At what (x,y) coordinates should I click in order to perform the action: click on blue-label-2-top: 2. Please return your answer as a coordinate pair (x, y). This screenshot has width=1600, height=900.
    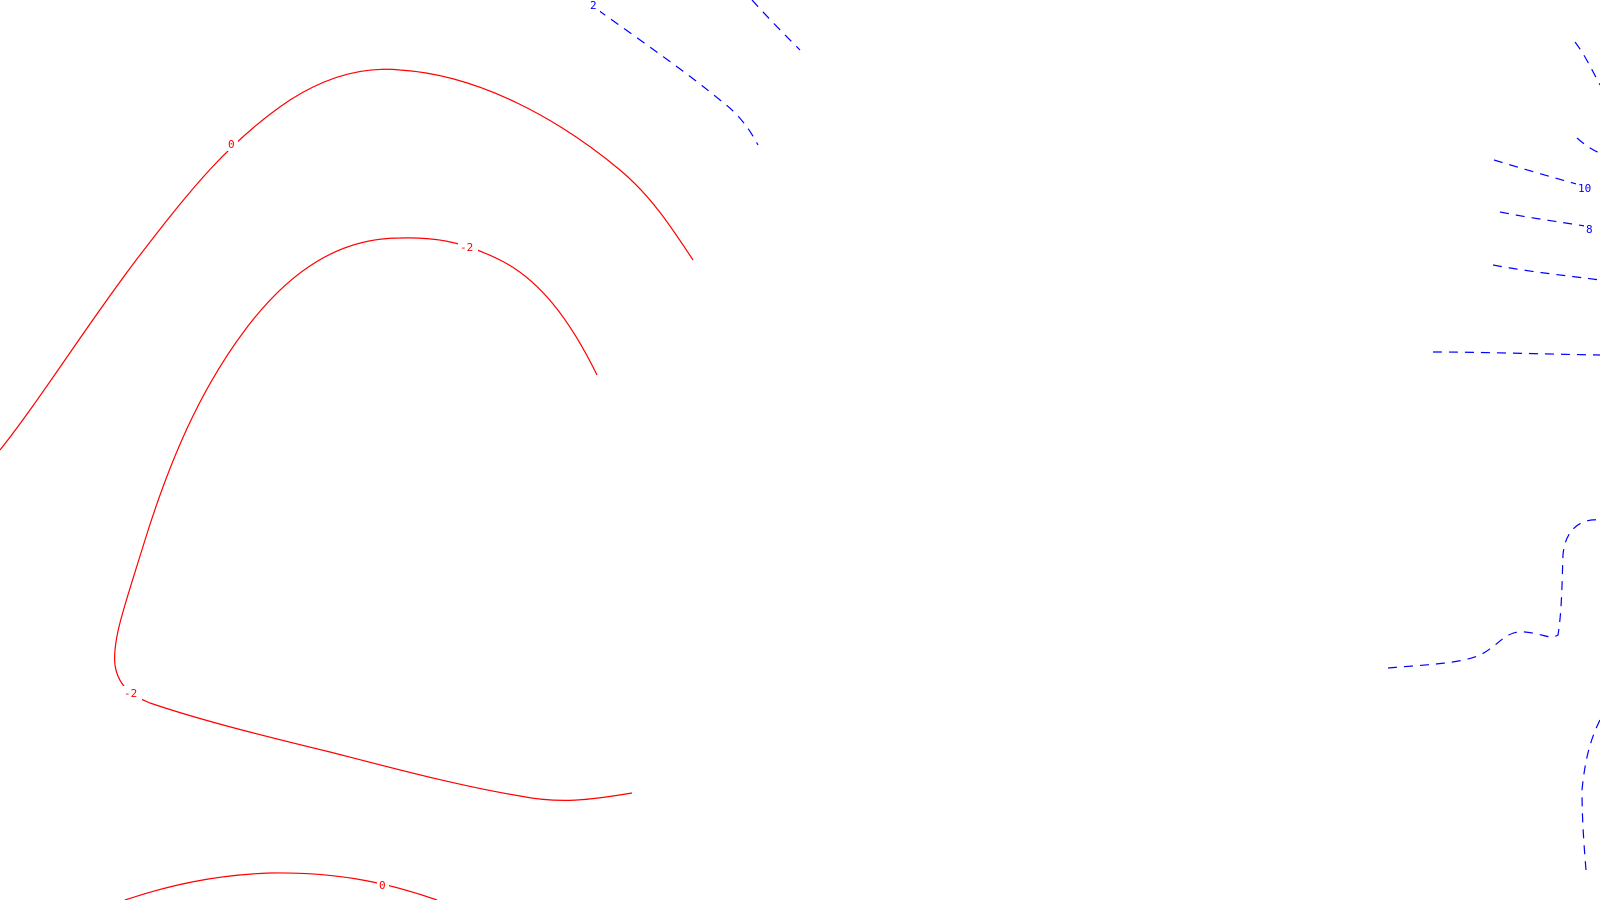
    Looking at the image, I should click on (593, 6).